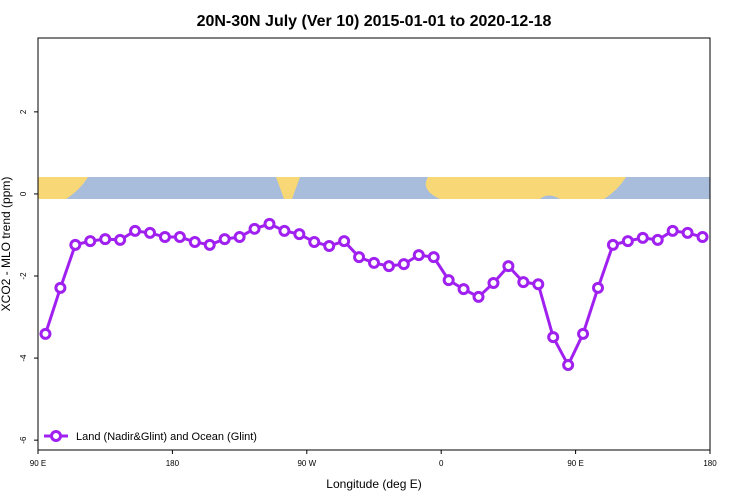 The height and width of the screenshot is (500, 750). What do you see at coordinates (23, 276) in the screenshot?
I see `y-tick-label: -2` at bounding box center [23, 276].